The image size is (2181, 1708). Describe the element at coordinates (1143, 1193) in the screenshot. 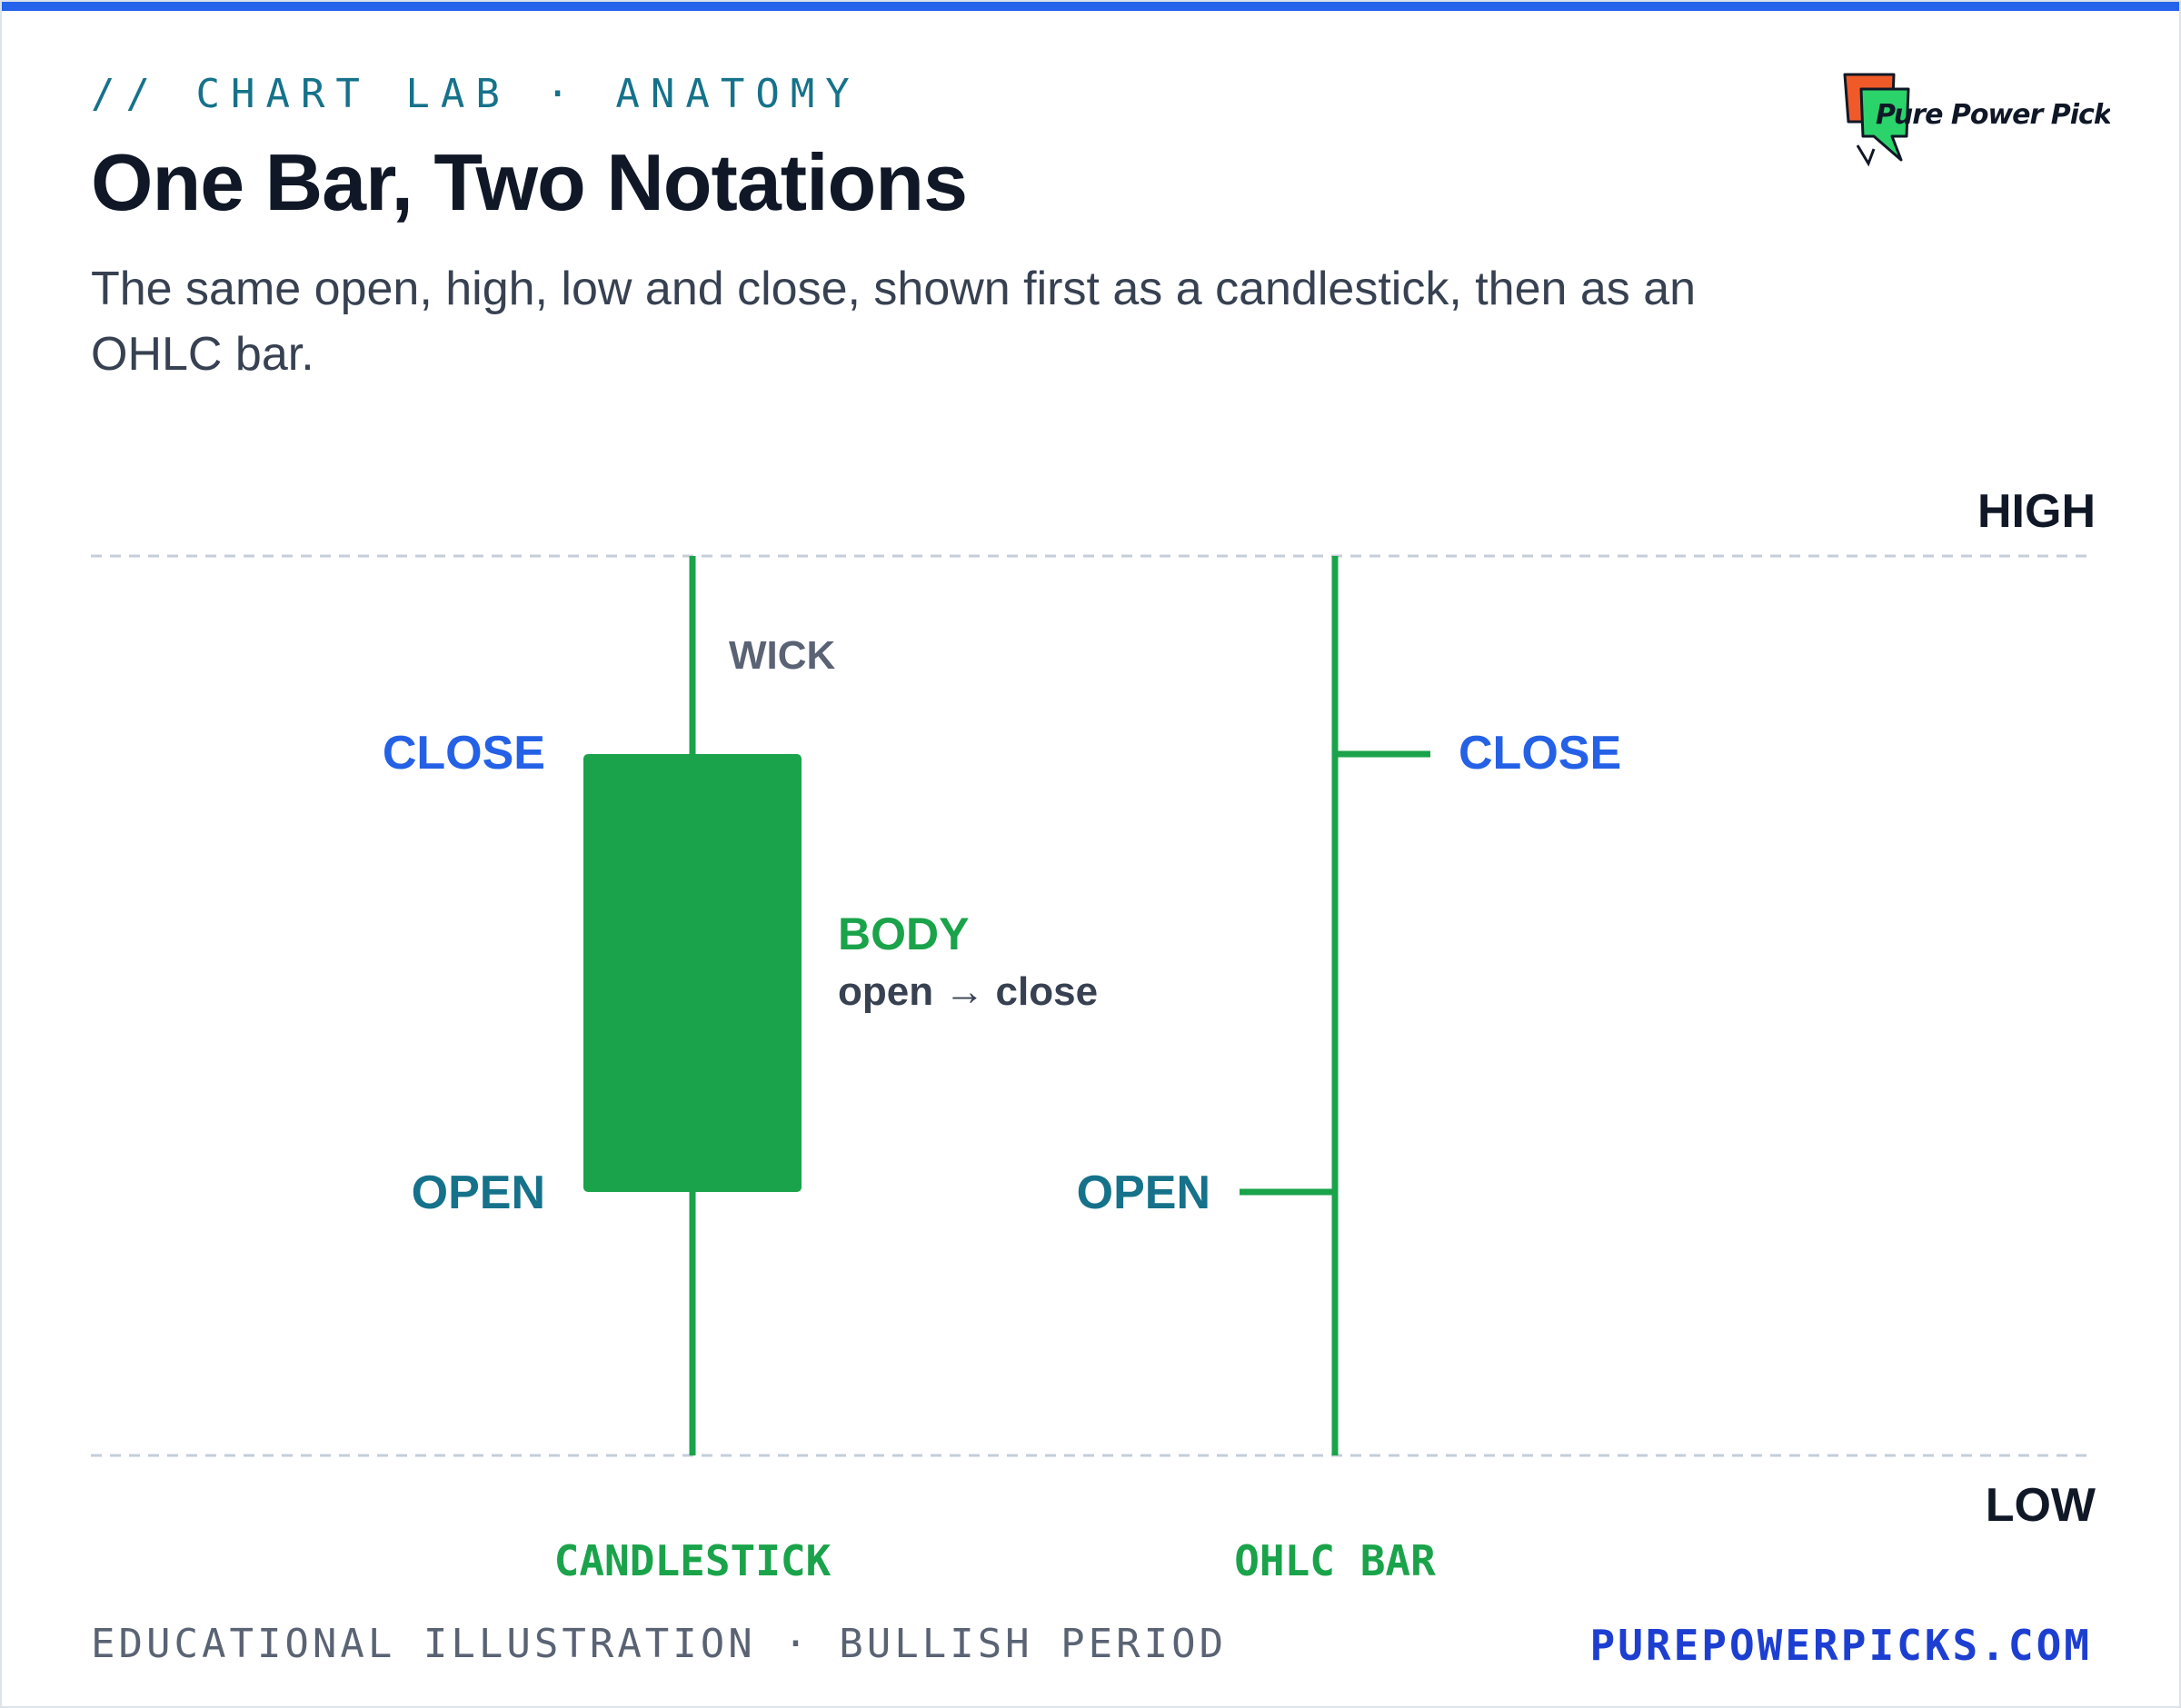

I see `ohlc-open-label: OPEN` at that location.